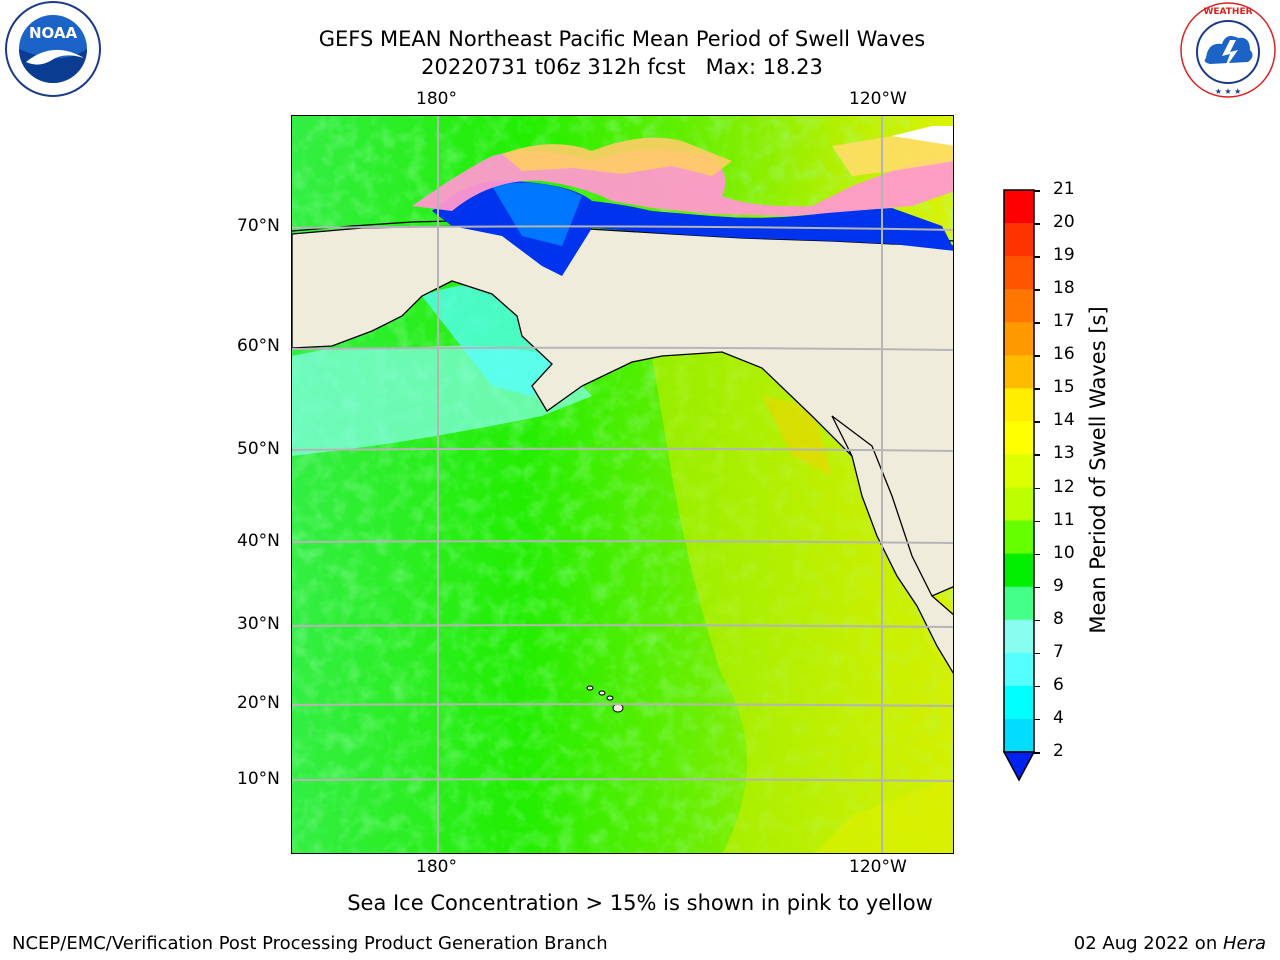 This screenshot has width=1280, height=960. I want to click on colorbar-tick-label: 19, so click(1064, 255).